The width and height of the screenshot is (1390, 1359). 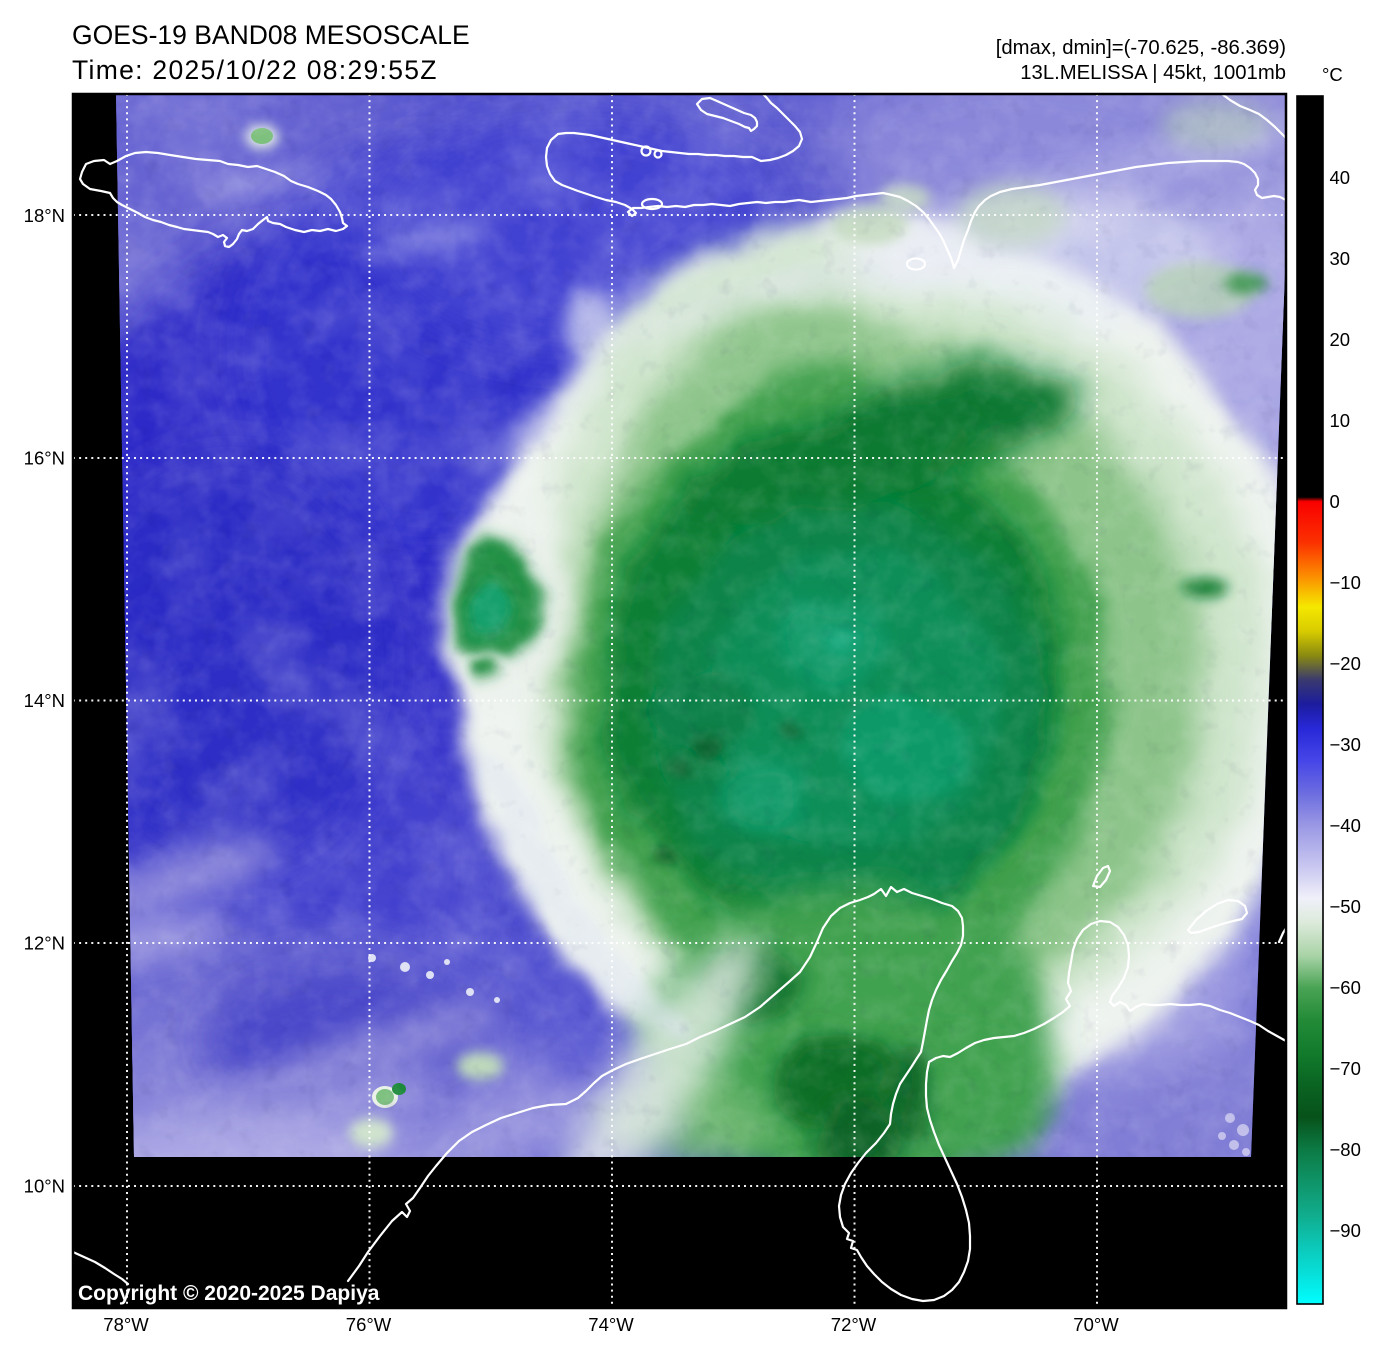 I want to click on svg-text: 30, so click(x=1340, y=258).